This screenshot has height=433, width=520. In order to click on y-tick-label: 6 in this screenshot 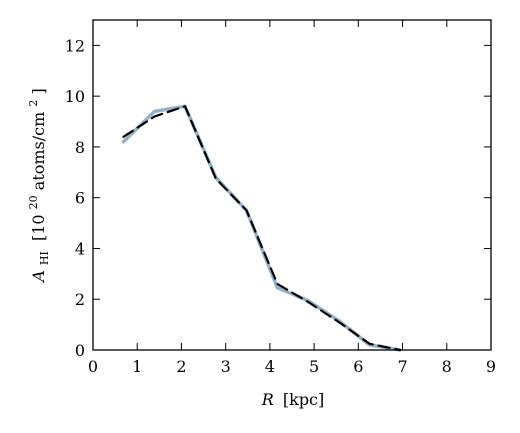, I will do `click(80, 198)`.